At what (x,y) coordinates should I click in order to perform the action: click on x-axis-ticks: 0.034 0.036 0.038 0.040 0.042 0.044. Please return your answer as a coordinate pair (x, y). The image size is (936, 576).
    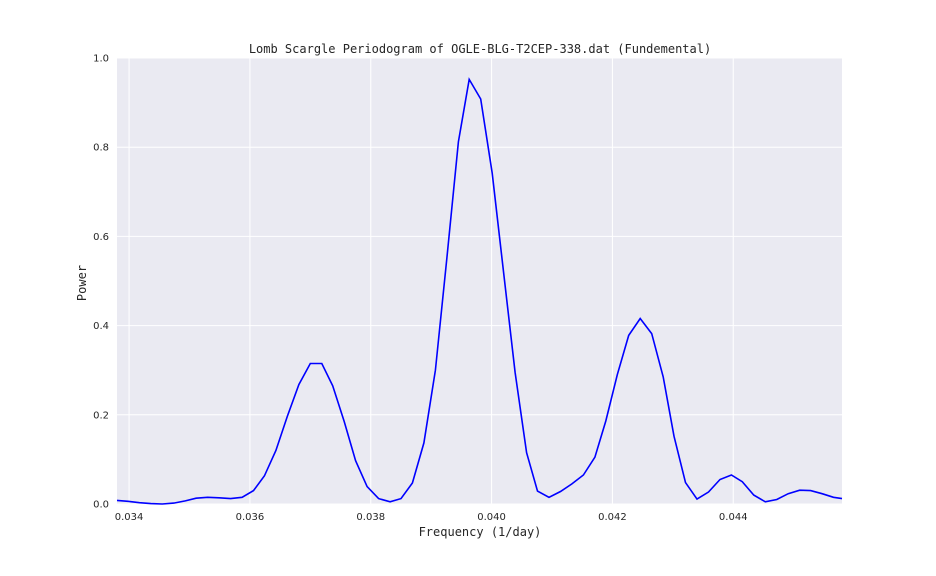
    Looking at the image, I should click on (431, 517).